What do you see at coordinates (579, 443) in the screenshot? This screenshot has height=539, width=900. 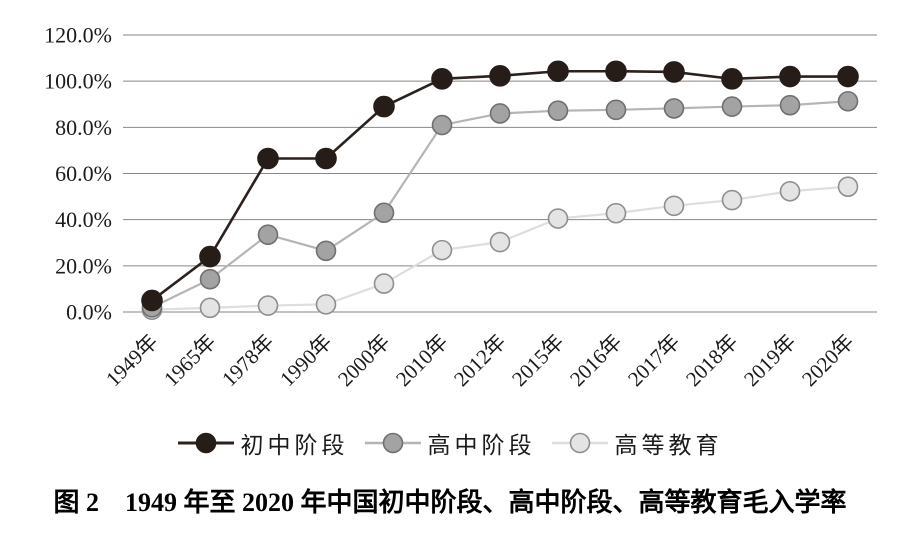 I see `legend-marker-higher-education-icon` at bounding box center [579, 443].